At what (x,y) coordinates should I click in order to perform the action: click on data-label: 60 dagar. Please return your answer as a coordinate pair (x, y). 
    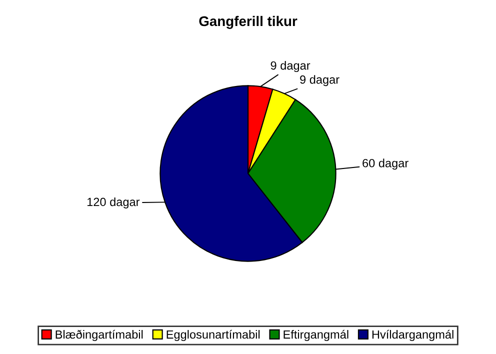
    Looking at the image, I should click on (385, 164).